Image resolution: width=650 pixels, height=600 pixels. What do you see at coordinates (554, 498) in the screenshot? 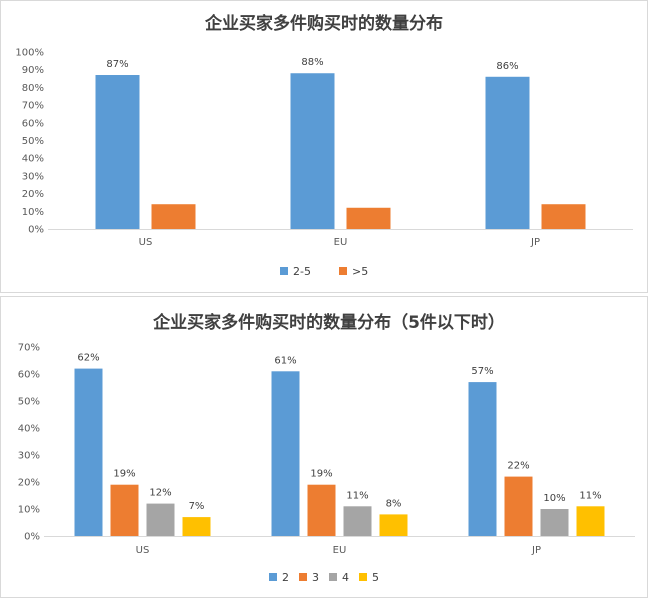
I see `data-label: 10%` at bounding box center [554, 498].